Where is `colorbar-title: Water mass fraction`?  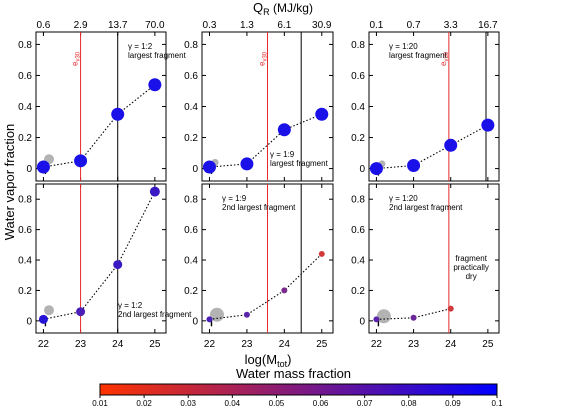 colorbar-title: Water mass fraction is located at coordinates (293, 373).